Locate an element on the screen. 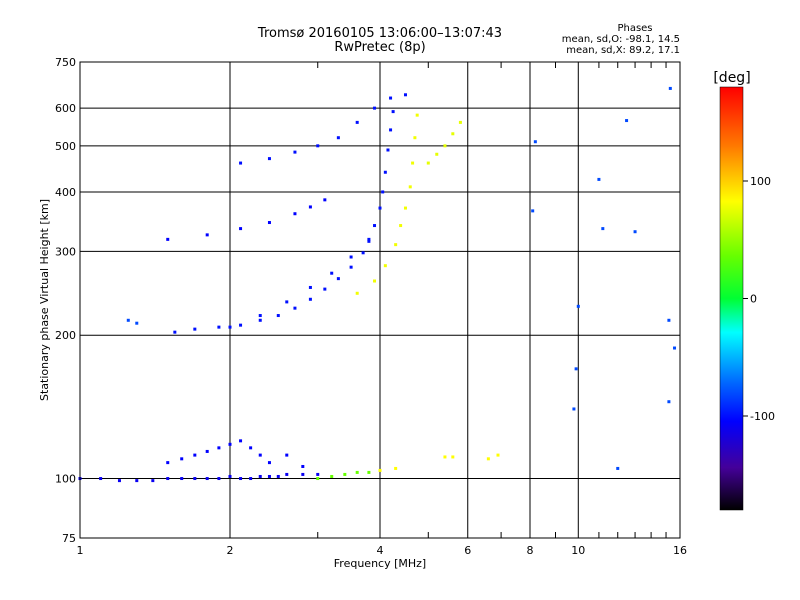  x-tick-label: 10 is located at coordinates (578, 550).